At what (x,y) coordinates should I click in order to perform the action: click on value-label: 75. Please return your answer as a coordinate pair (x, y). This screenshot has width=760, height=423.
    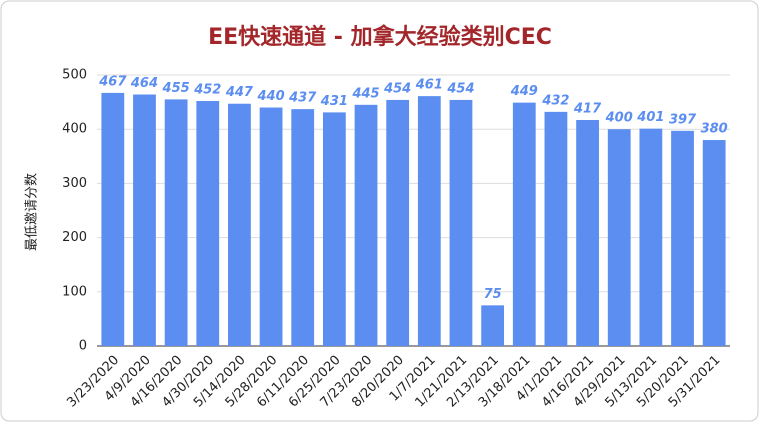
    Looking at the image, I should click on (493, 294).